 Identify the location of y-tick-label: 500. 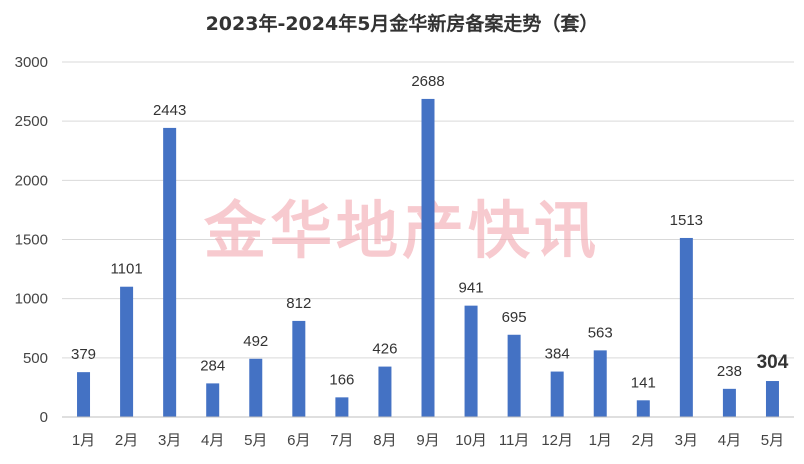
(35, 358).